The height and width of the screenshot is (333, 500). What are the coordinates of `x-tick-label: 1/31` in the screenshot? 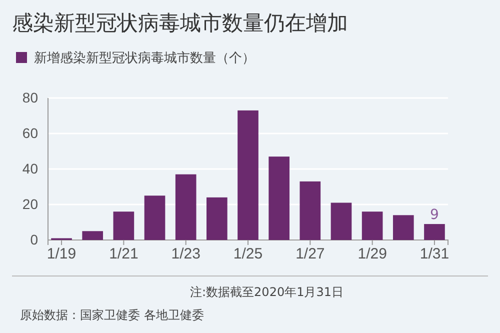 It's located at (435, 254).